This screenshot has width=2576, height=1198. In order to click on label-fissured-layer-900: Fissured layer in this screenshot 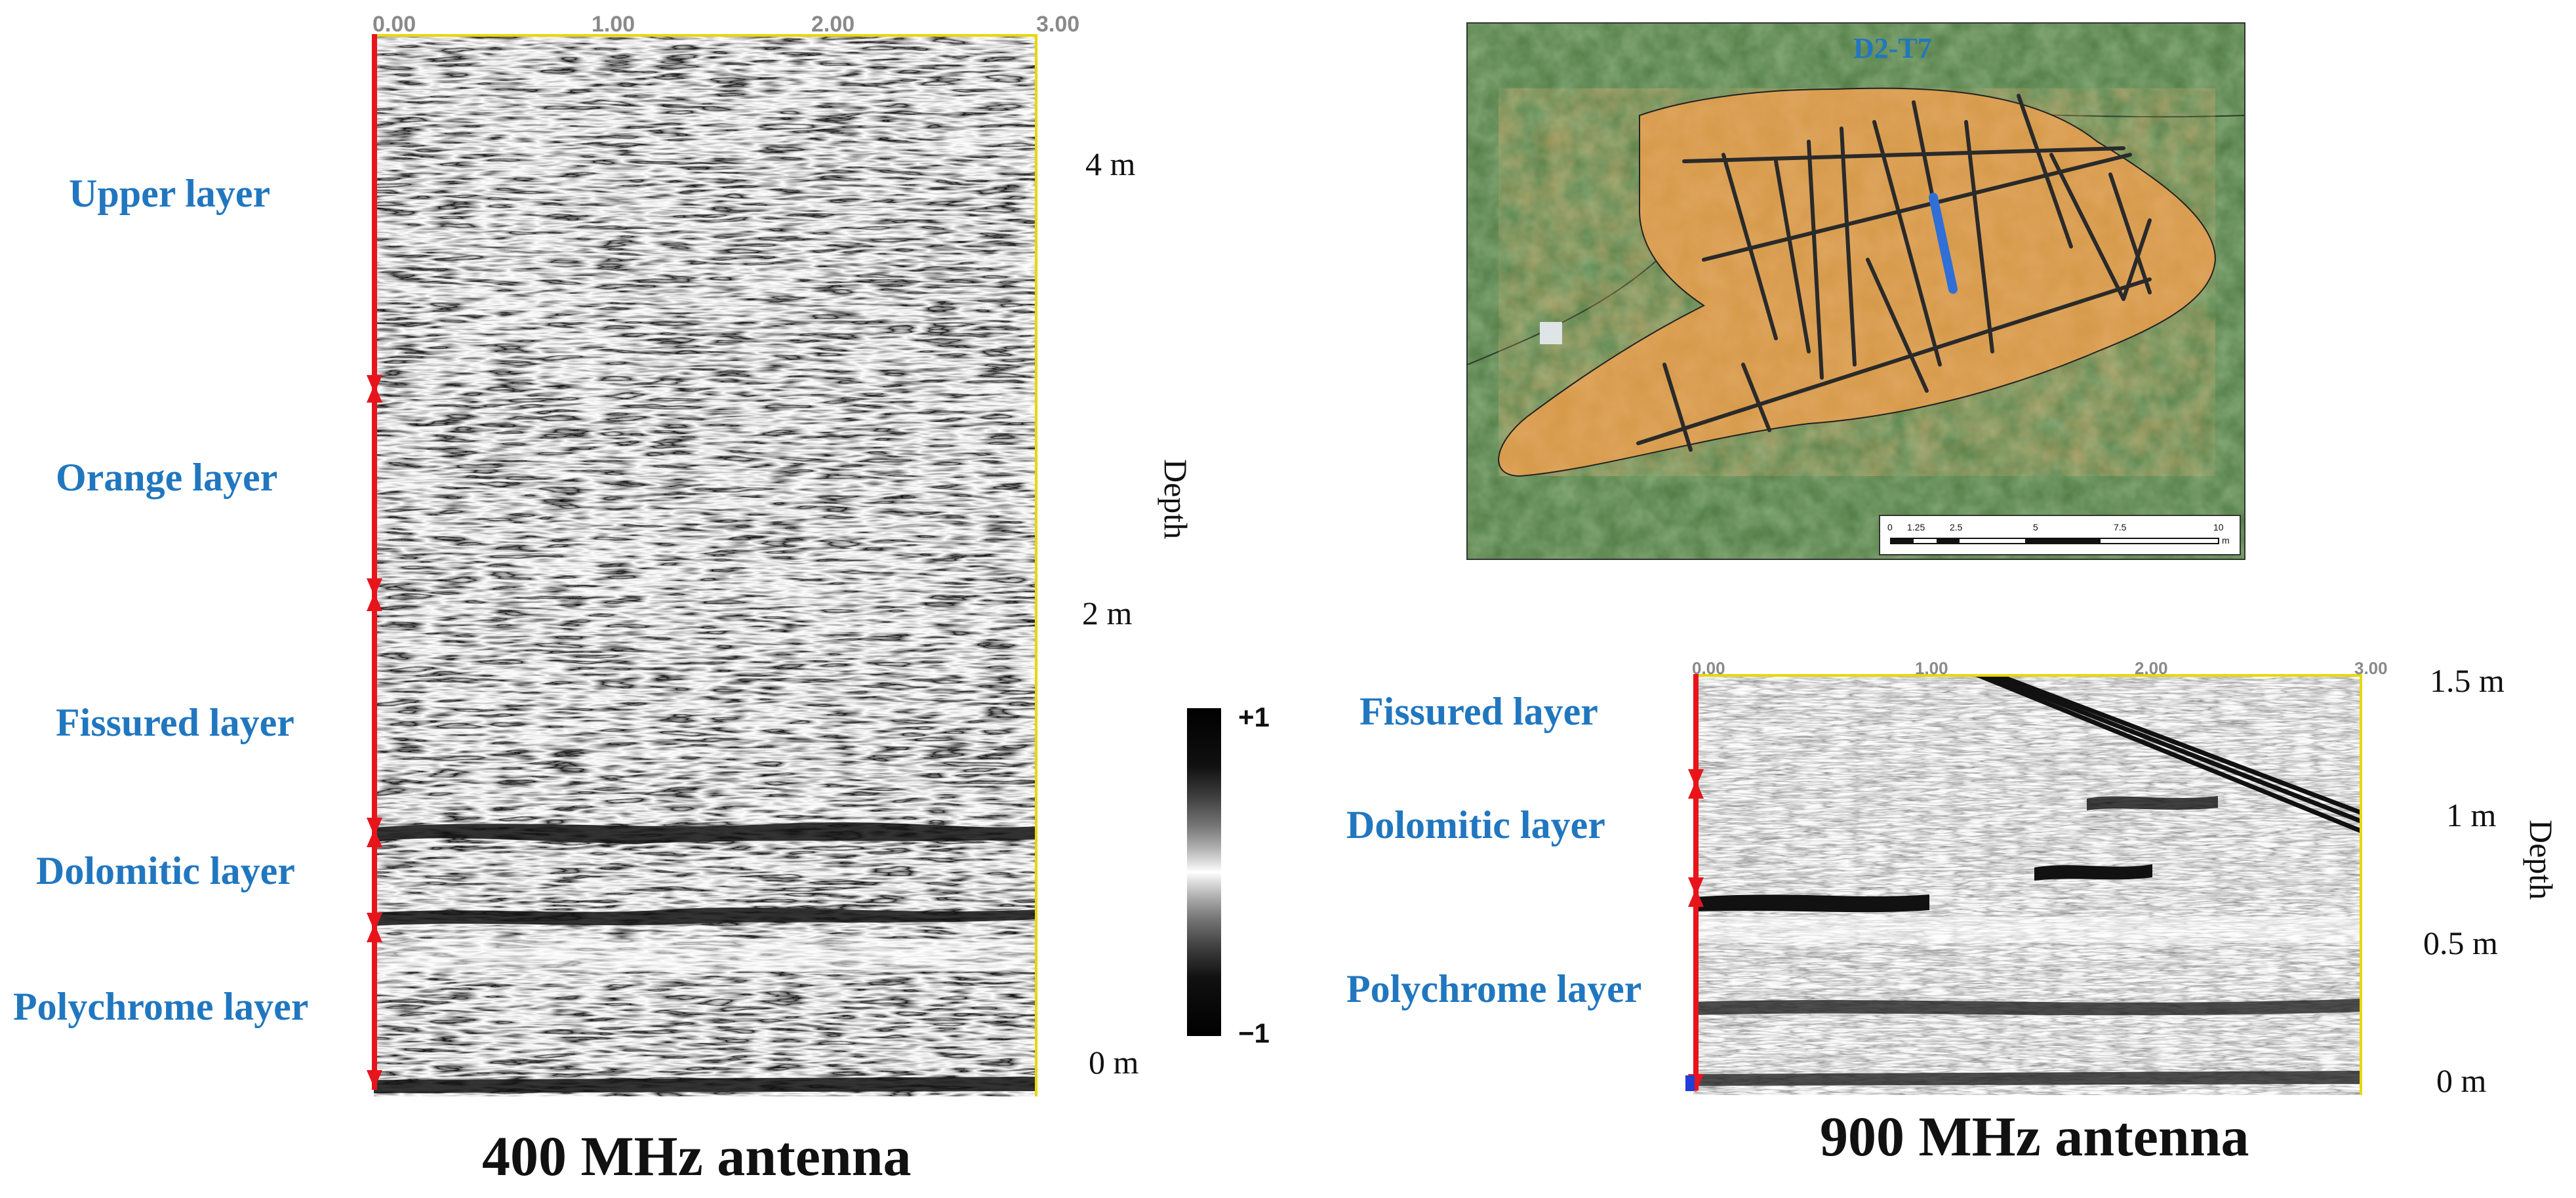, I will do `click(1478, 711)`.